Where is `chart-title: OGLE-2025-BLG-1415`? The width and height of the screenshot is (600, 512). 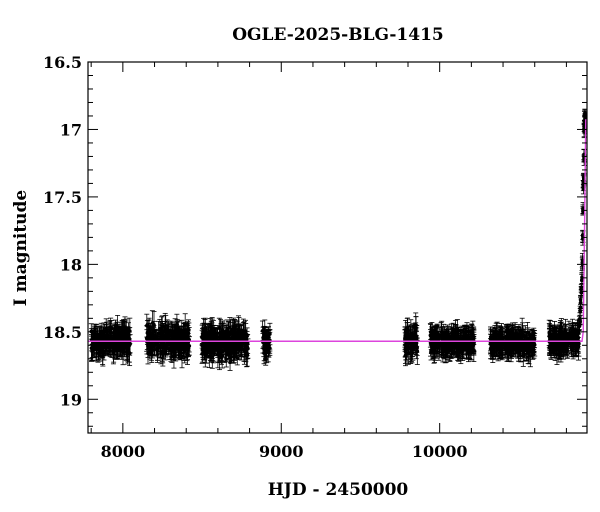
chart-title: OGLE-2025-BLG-1415 is located at coordinates (338, 35).